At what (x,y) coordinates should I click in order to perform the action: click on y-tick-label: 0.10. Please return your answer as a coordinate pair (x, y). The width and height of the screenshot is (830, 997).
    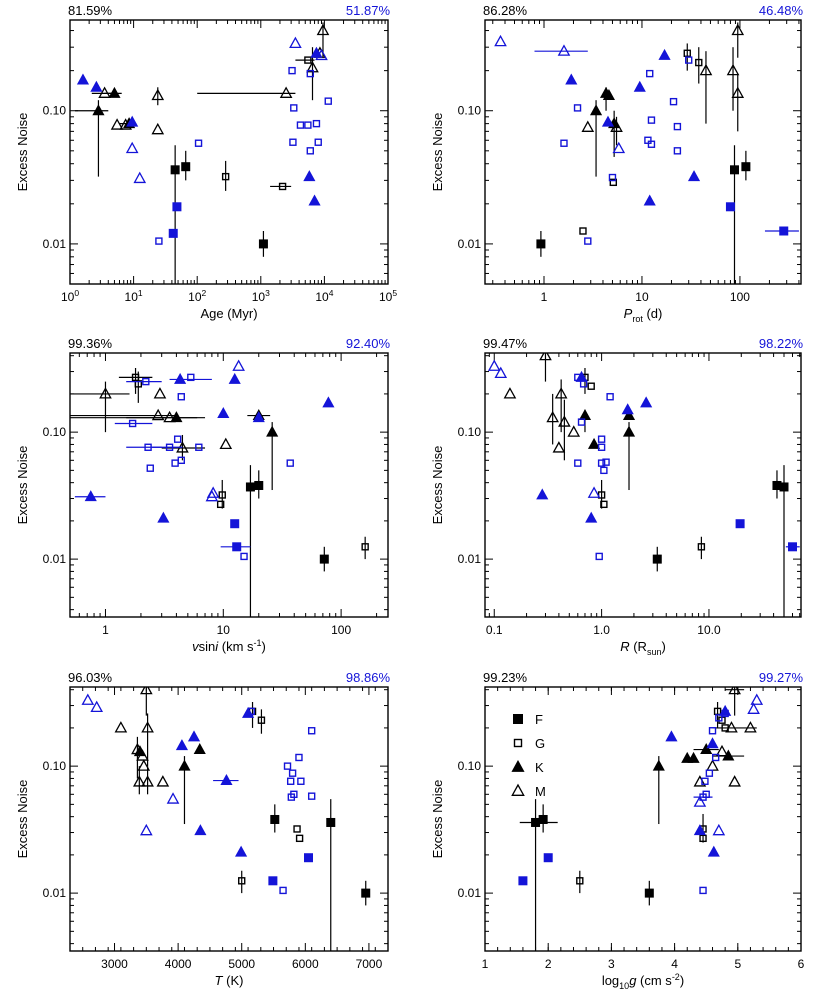
    Looking at the image, I should click on (55, 111).